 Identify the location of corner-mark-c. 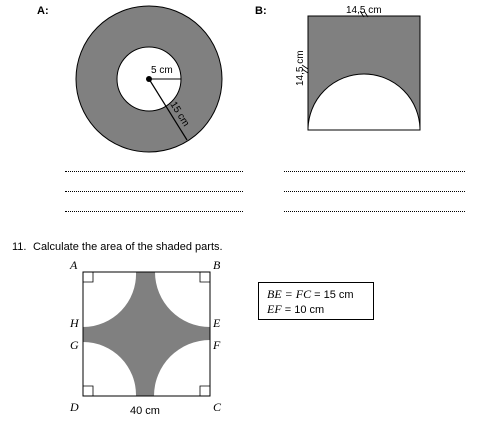
(204, 390).